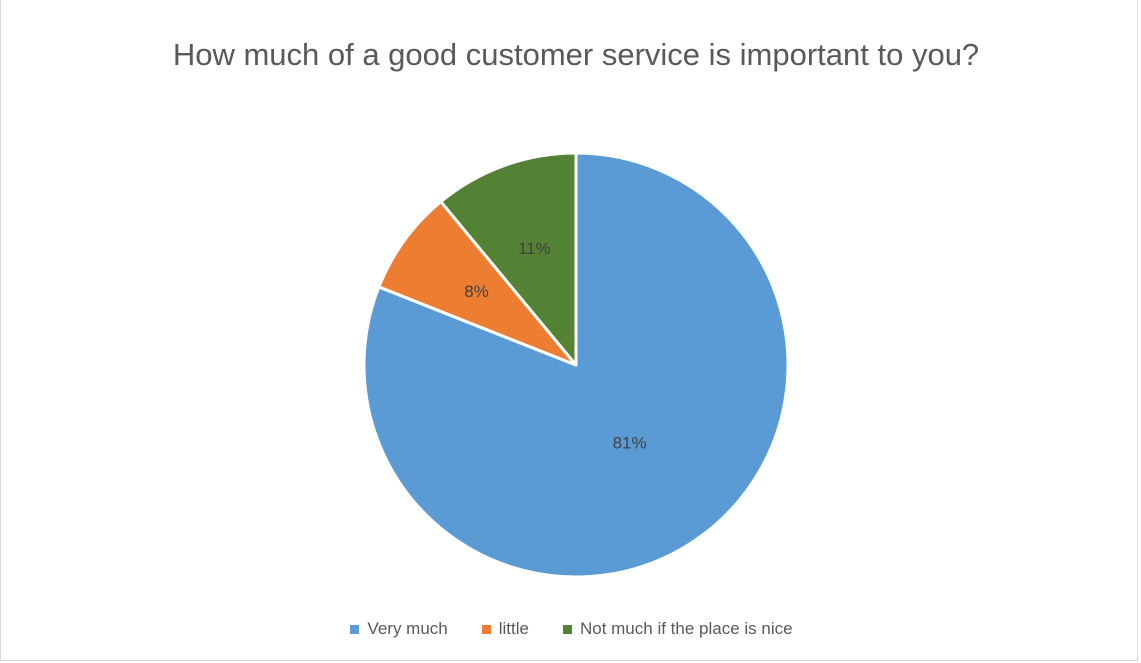 The width and height of the screenshot is (1141, 663). I want to click on pie-label-not-much: 11%, so click(534, 248).